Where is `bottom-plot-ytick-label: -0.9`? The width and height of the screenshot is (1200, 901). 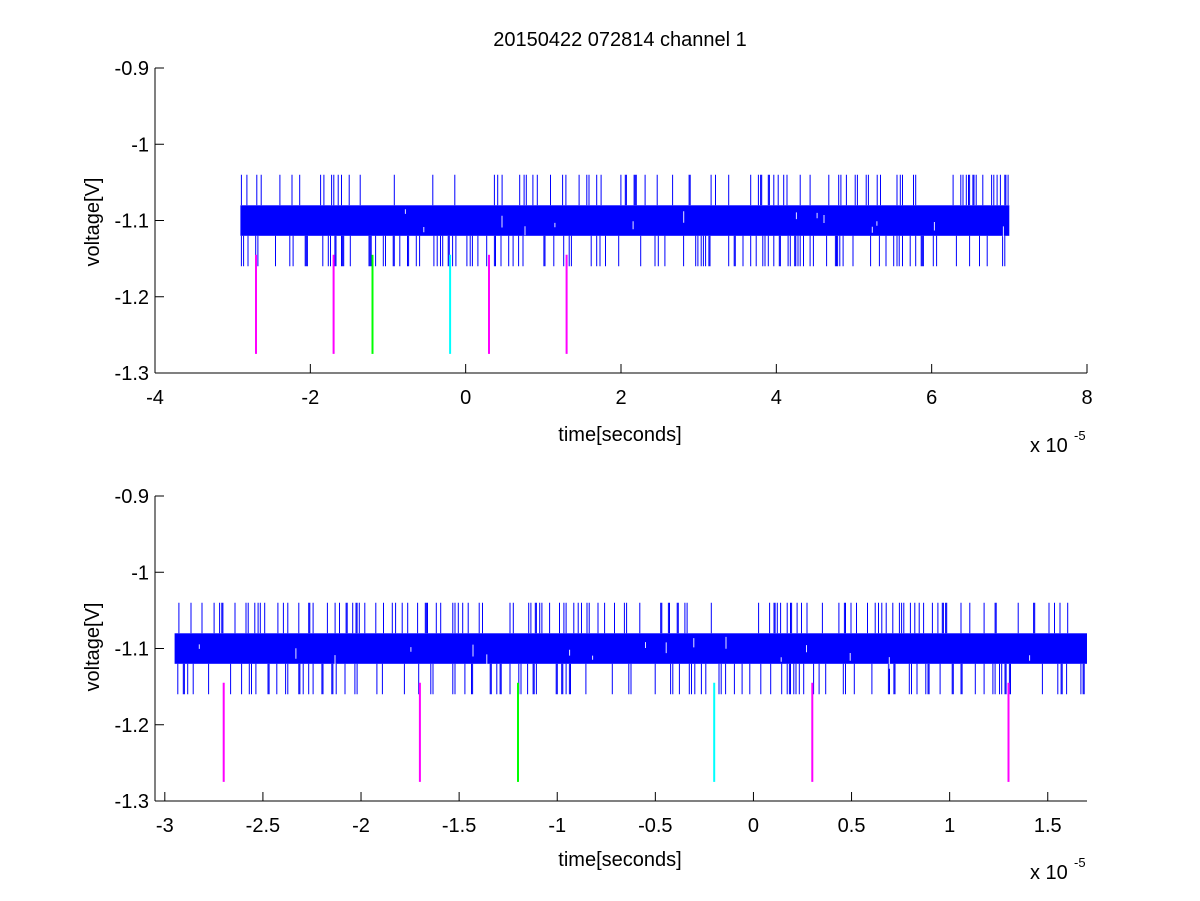 bottom-plot-ytick-label: -0.9 is located at coordinates (132, 497).